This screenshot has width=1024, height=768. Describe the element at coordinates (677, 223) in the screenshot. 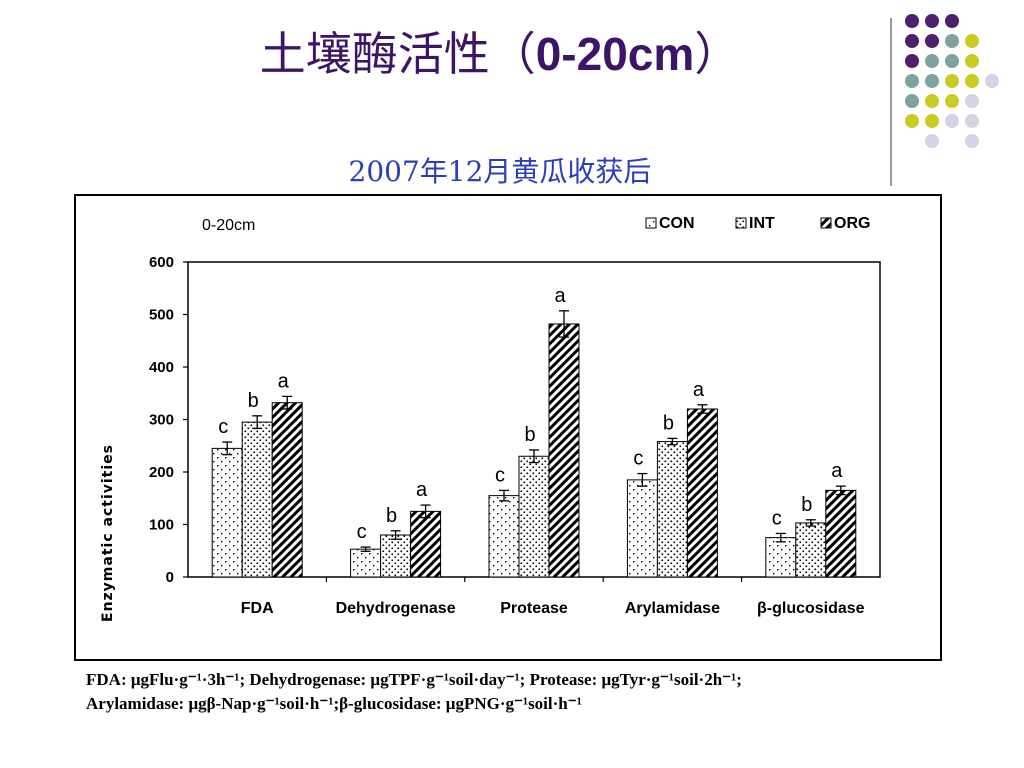

I see `legend-label-con: CON` at that location.